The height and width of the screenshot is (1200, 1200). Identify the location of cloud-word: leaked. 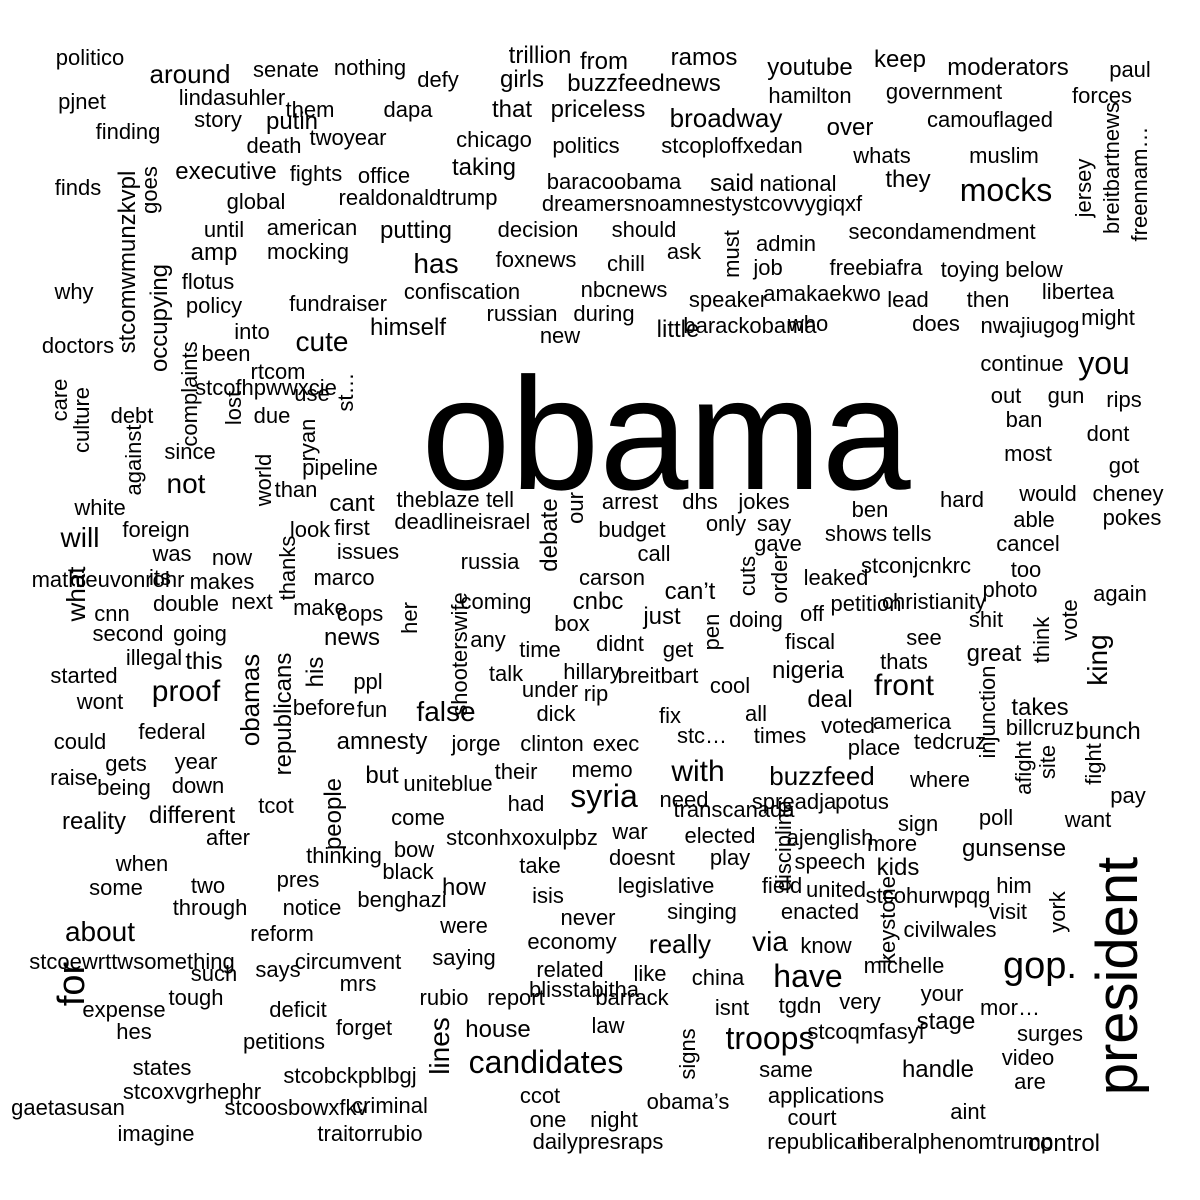
(836, 577).